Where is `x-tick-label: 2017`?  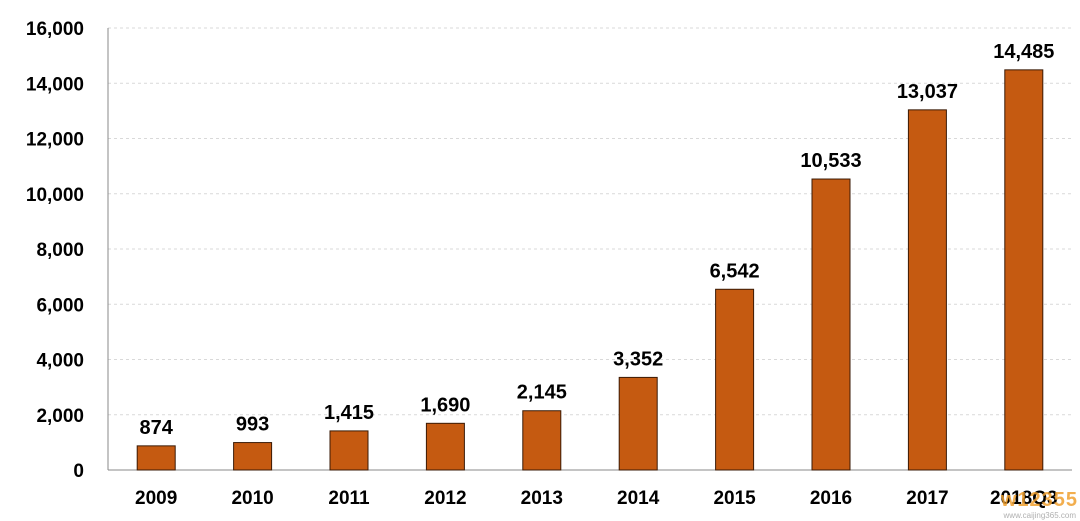
x-tick-label: 2017 is located at coordinates (927, 498).